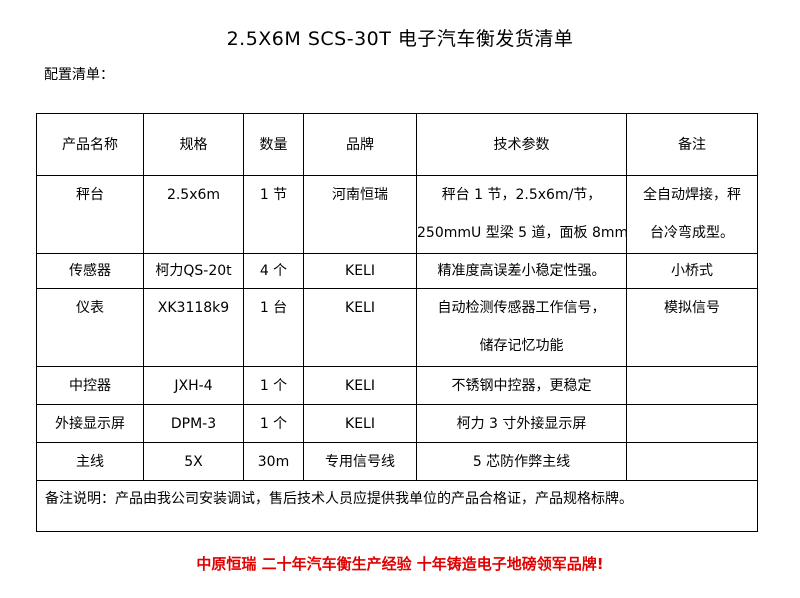 This screenshot has width=800, height=598. Describe the element at coordinates (273, 144) in the screenshot. I see `header-cell: 数量` at that location.